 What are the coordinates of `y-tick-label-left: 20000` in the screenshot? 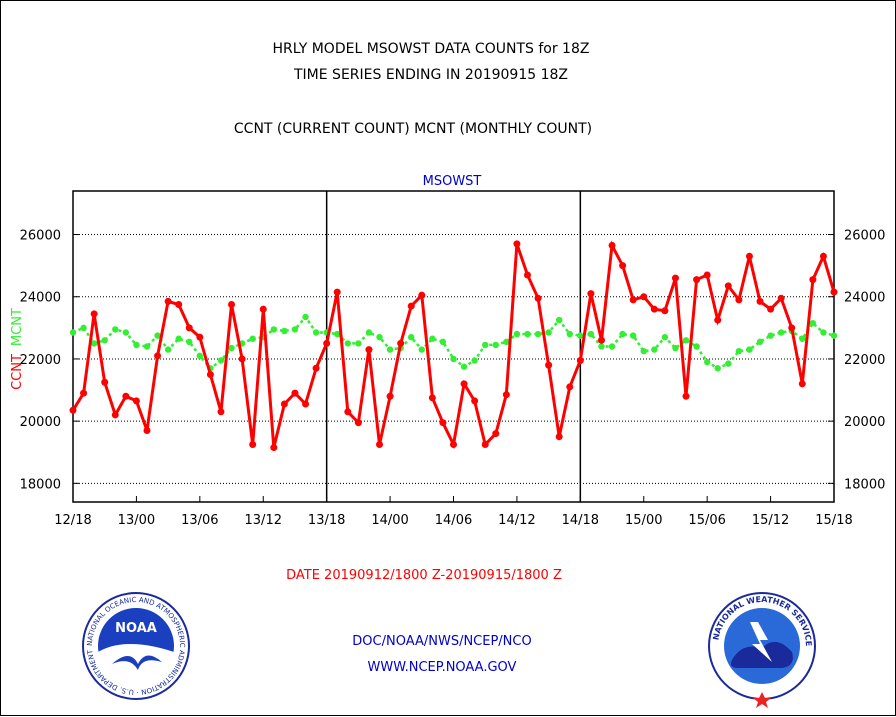 It's located at (40, 422).